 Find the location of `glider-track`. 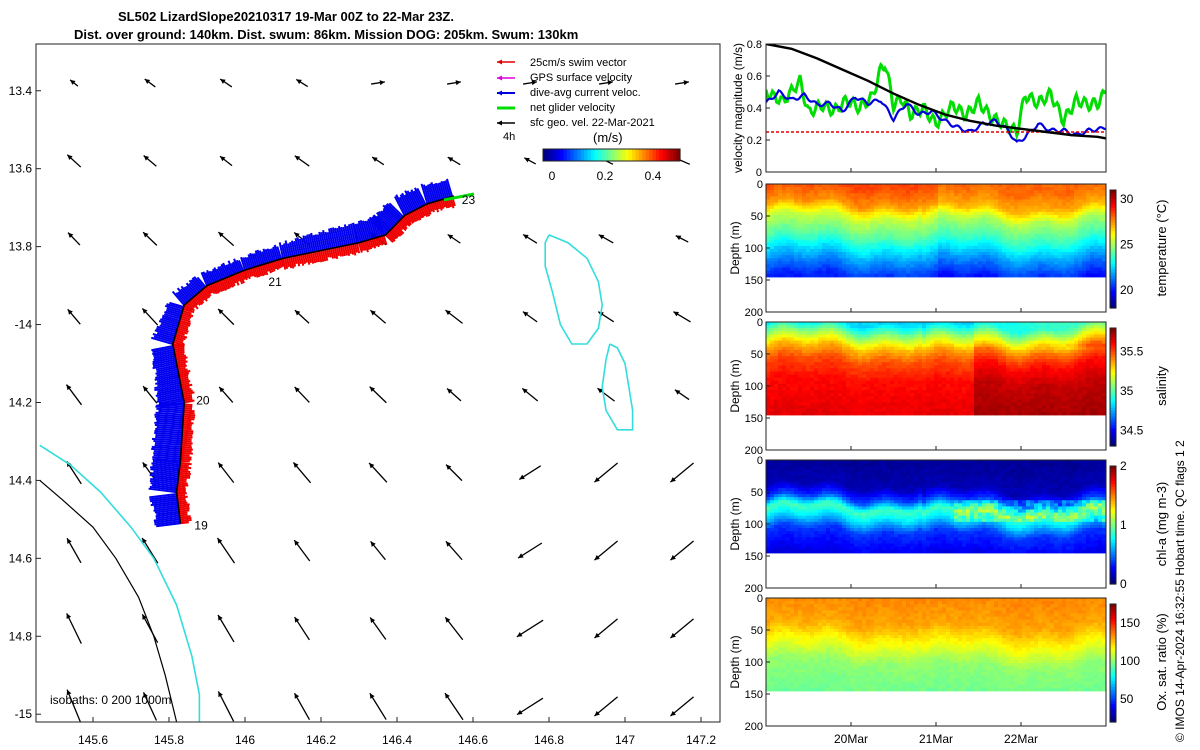

glider-track is located at coordinates (311, 353).